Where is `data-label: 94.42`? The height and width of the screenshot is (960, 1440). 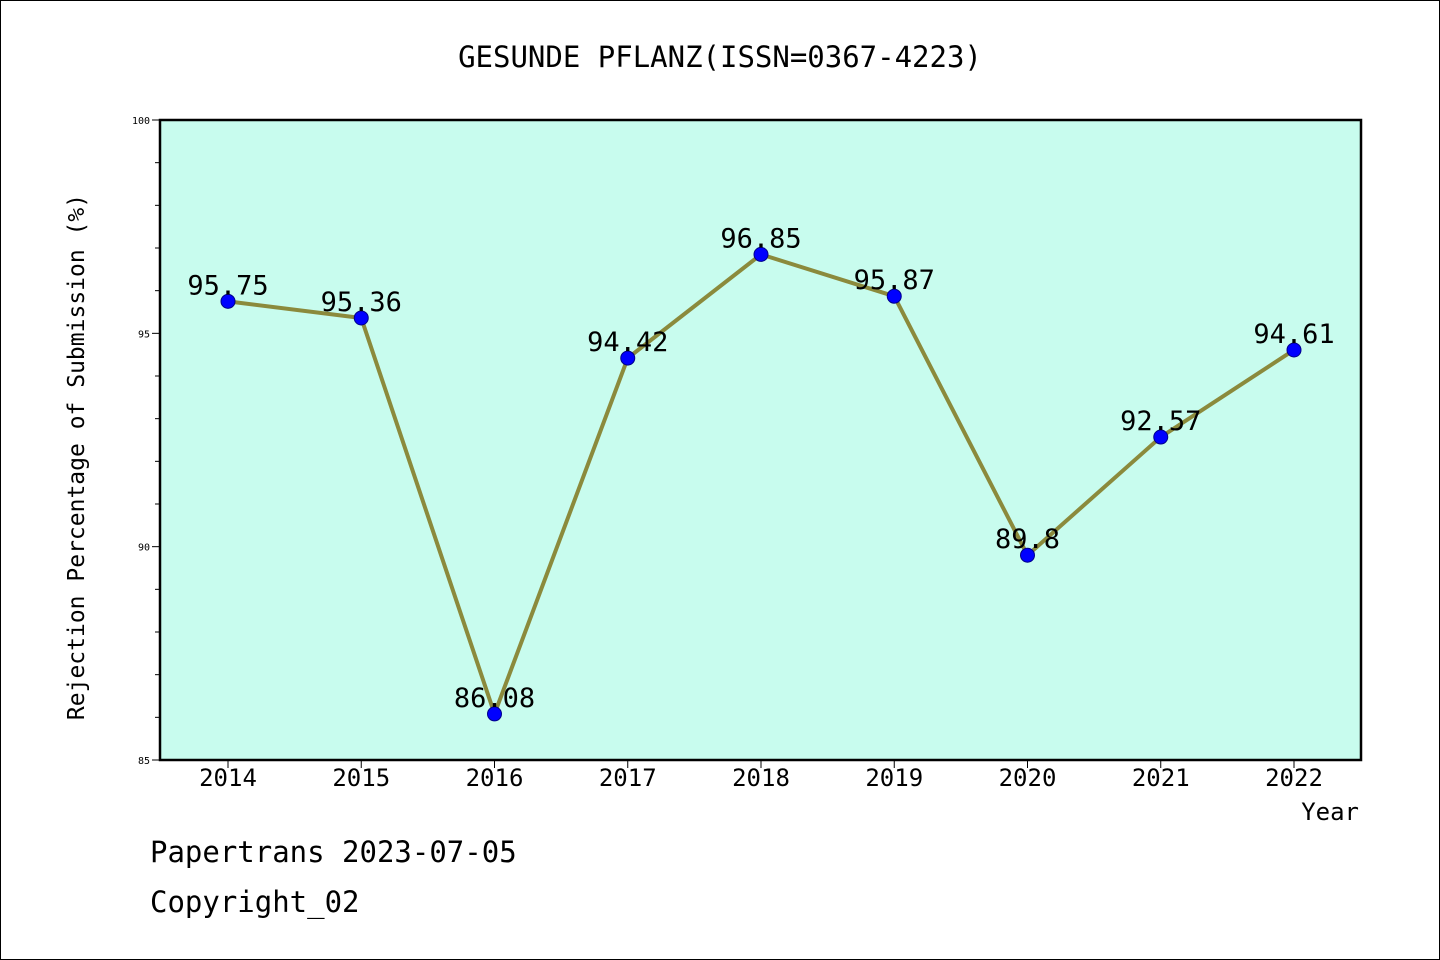
data-label: 94.42 is located at coordinates (627, 342).